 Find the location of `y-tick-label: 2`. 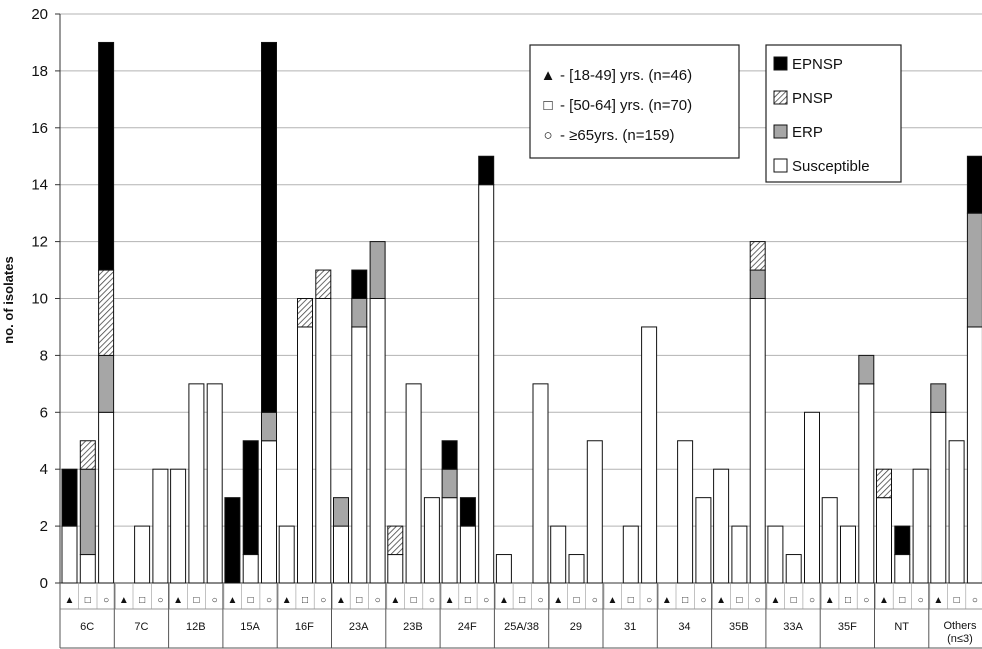

y-tick-label: 2 is located at coordinates (44, 526).